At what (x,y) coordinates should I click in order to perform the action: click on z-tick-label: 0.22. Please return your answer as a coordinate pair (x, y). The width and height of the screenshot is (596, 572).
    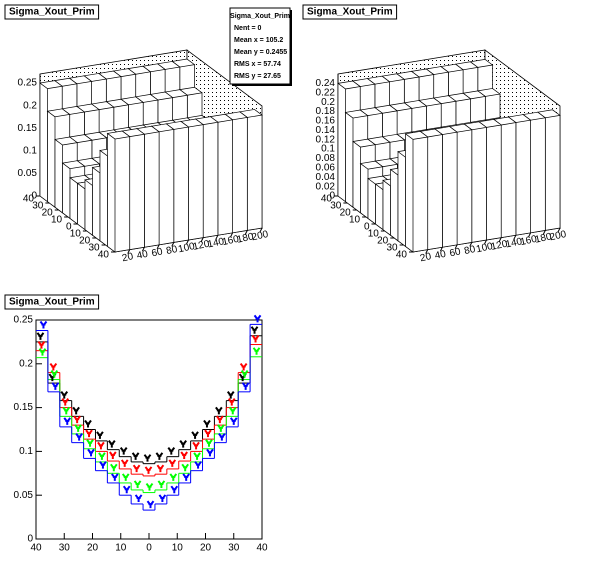
    Looking at the image, I should click on (326, 92).